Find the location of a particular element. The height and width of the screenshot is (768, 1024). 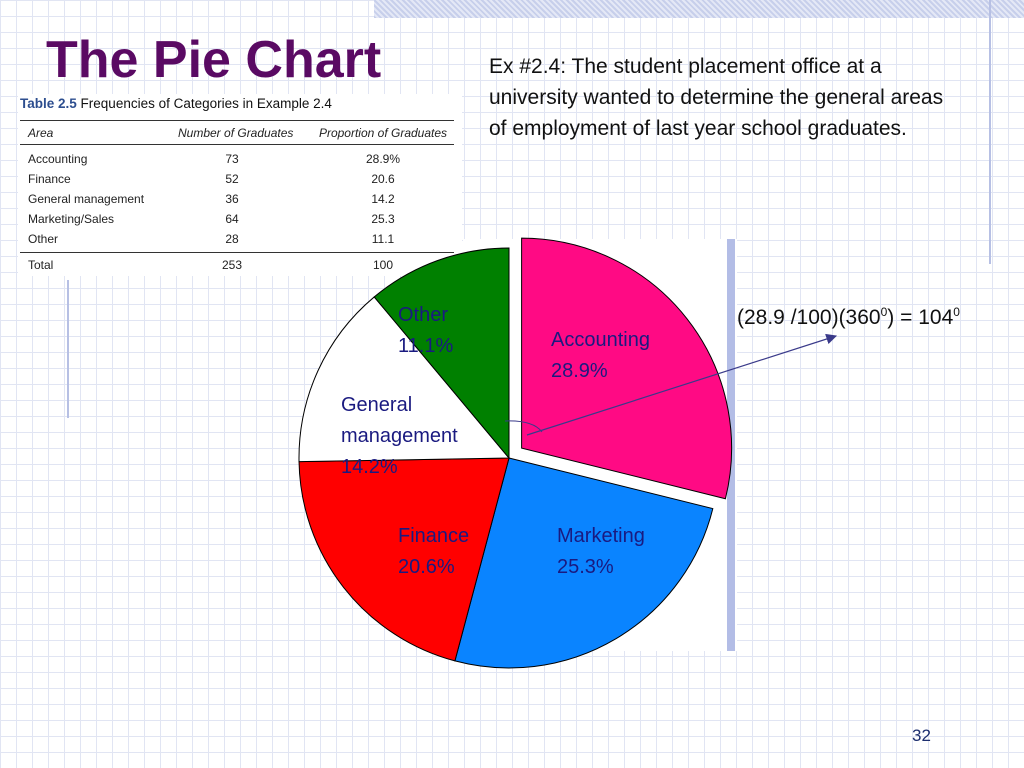

formula-superscript-1: 0 is located at coordinates (884, 312).